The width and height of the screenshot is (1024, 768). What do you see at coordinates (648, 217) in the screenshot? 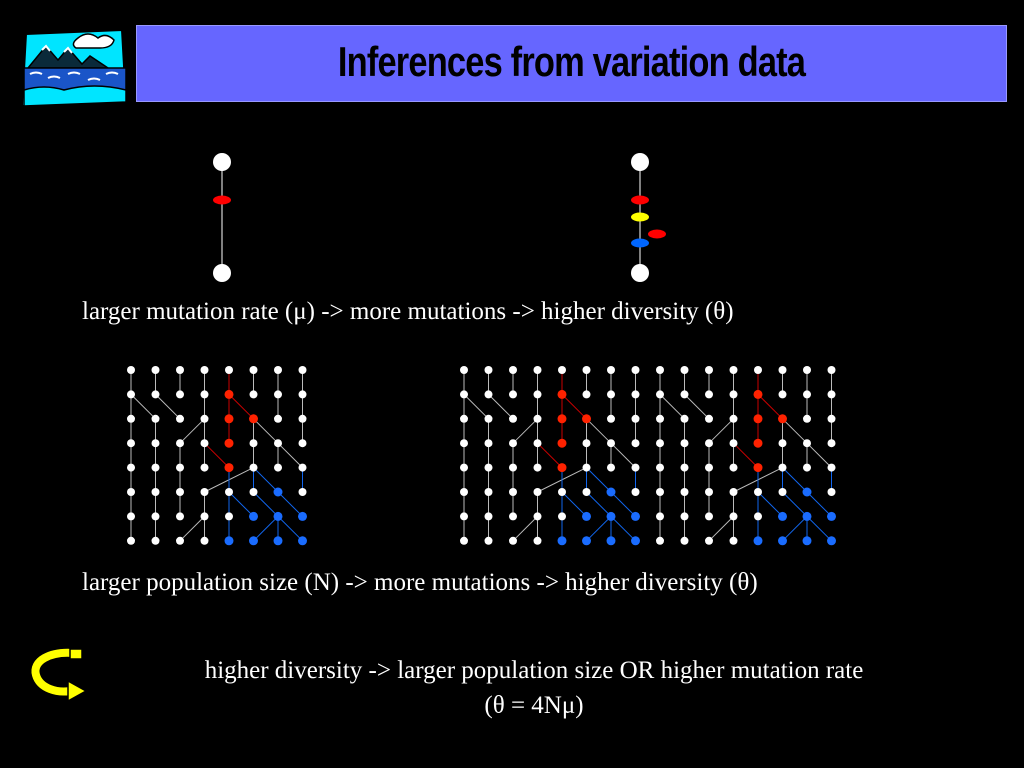
I see `multiple-mutation-lineage` at bounding box center [648, 217].